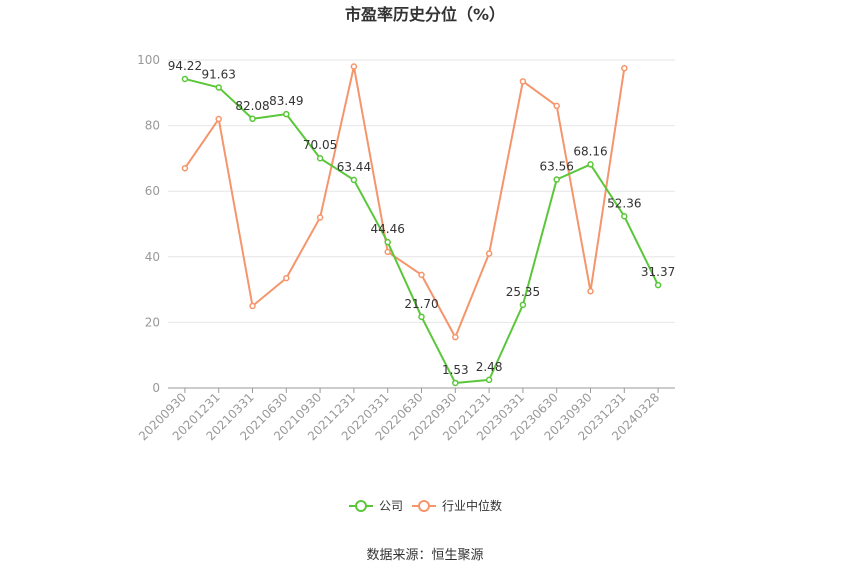  Describe the element at coordinates (320, 145) in the screenshot. I see `data-label: 70.05` at that location.